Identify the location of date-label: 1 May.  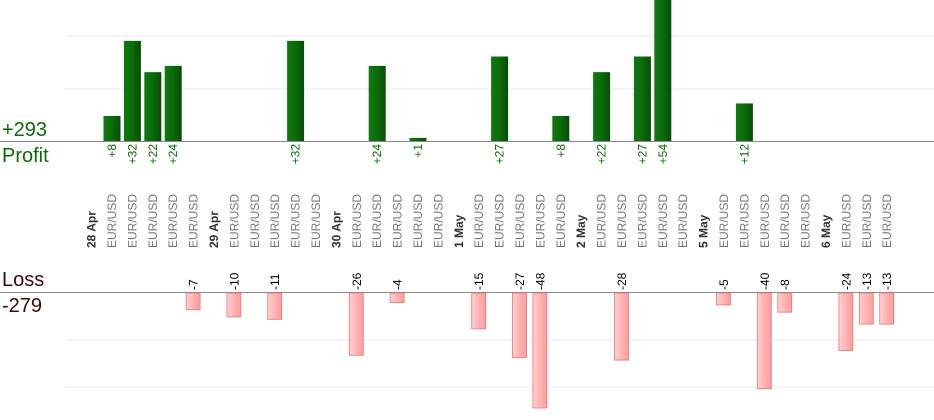
(459, 231).